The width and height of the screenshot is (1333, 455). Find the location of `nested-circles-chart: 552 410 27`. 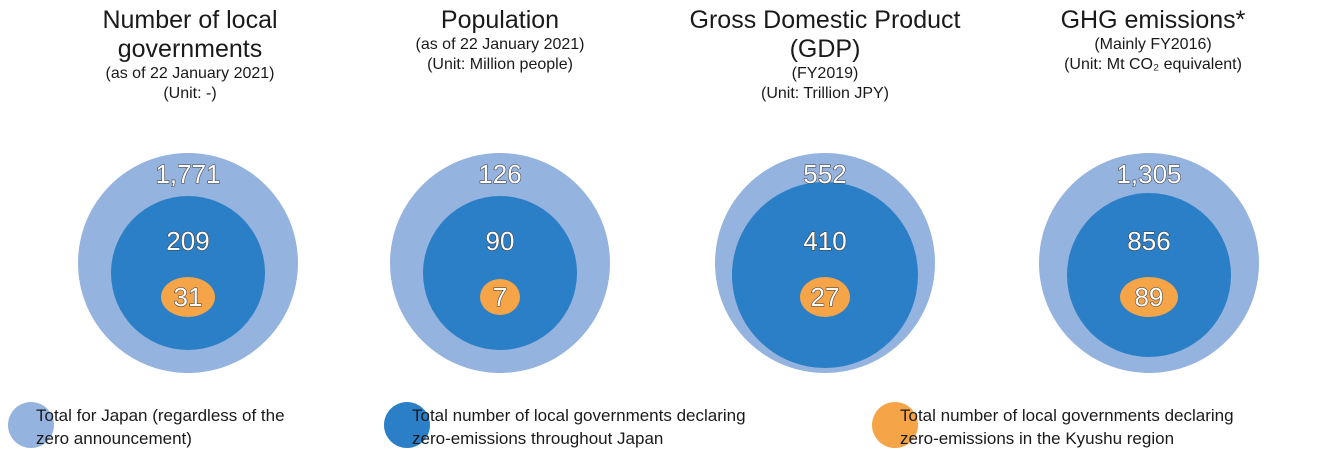

nested-circles-chart: 552 410 27 is located at coordinates (825, 263).